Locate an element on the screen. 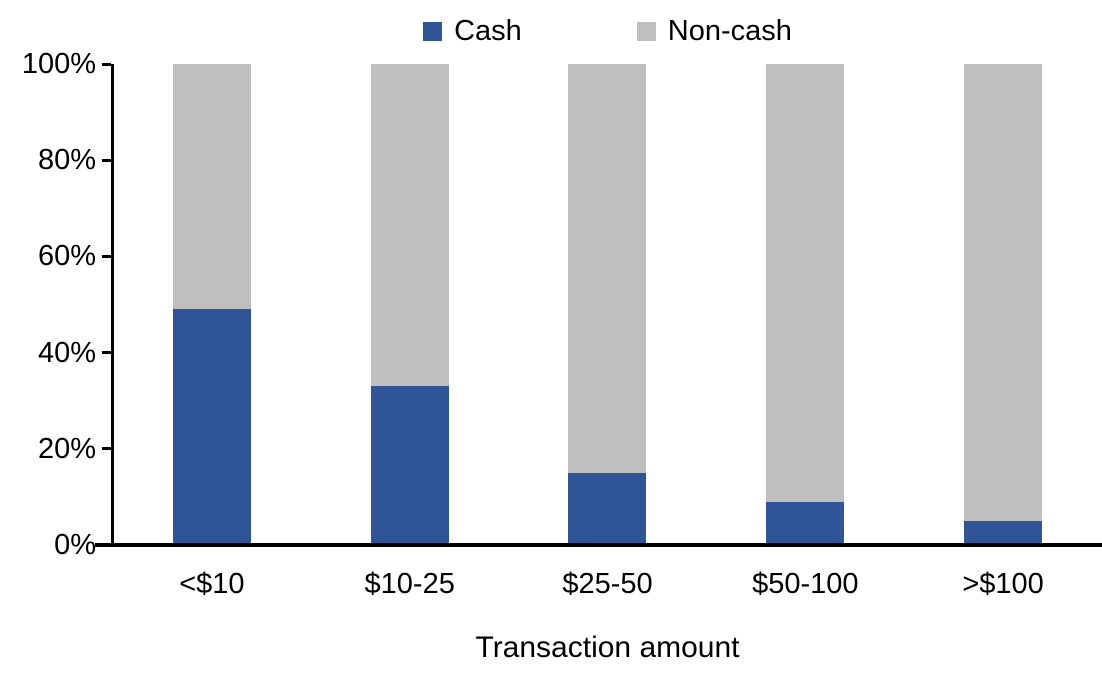 Image resolution: width=1102 pixels, height=673 pixels. x-tick-label: $50-100 is located at coordinates (805, 584).